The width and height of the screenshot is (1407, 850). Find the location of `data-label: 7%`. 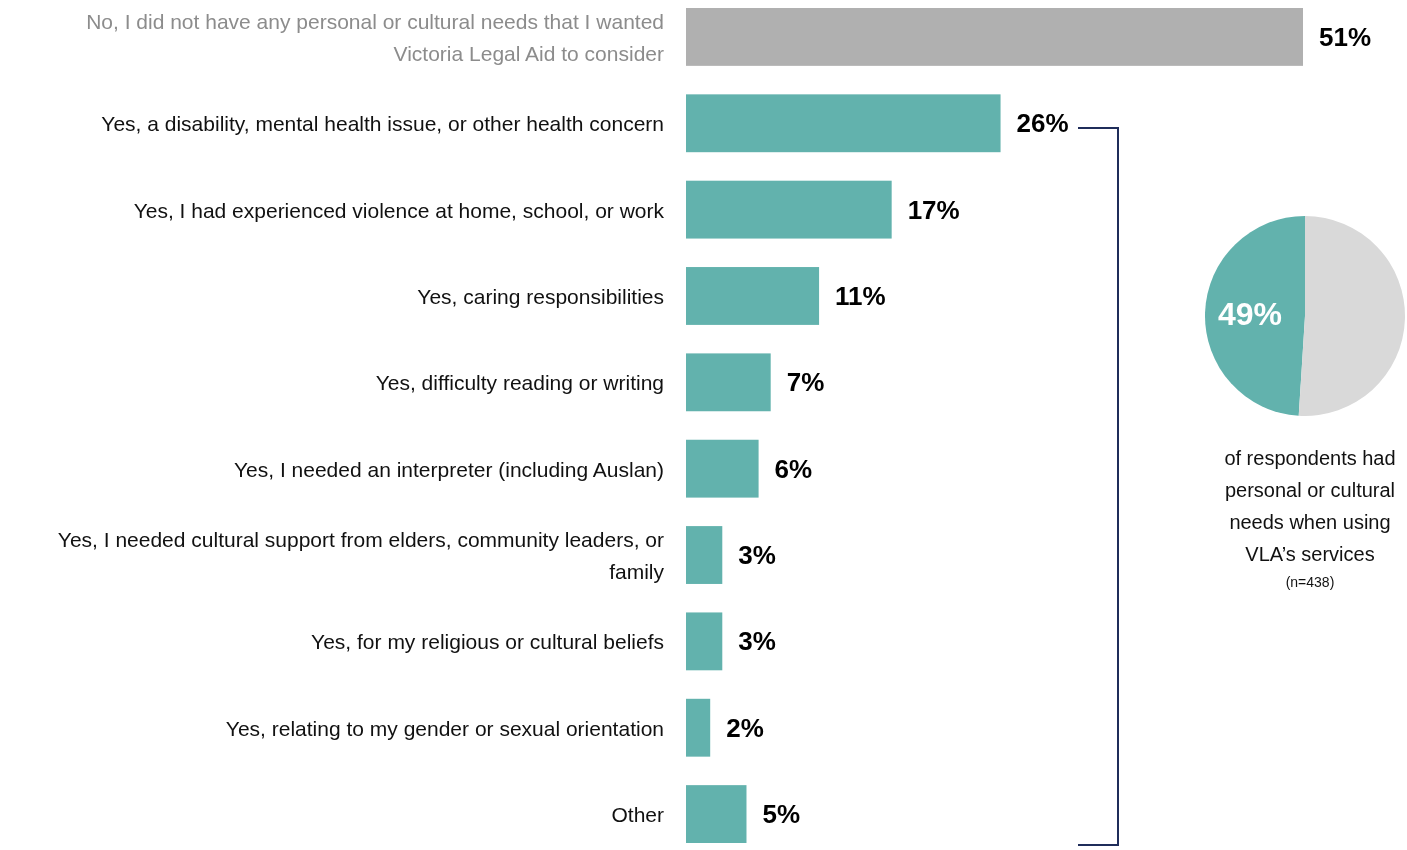

data-label: 7% is located at coordinates (805, 382).